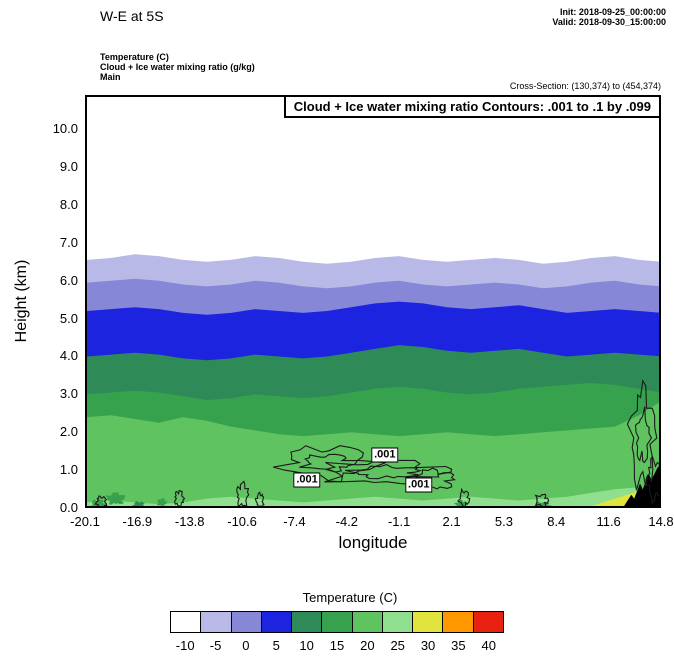 This screenshot has width=674, height=667. What do you see at coordinates (68, 394) in the screenshot?
I see `y-axis-tick-label: 3.0` at bounding box center [68, 394].